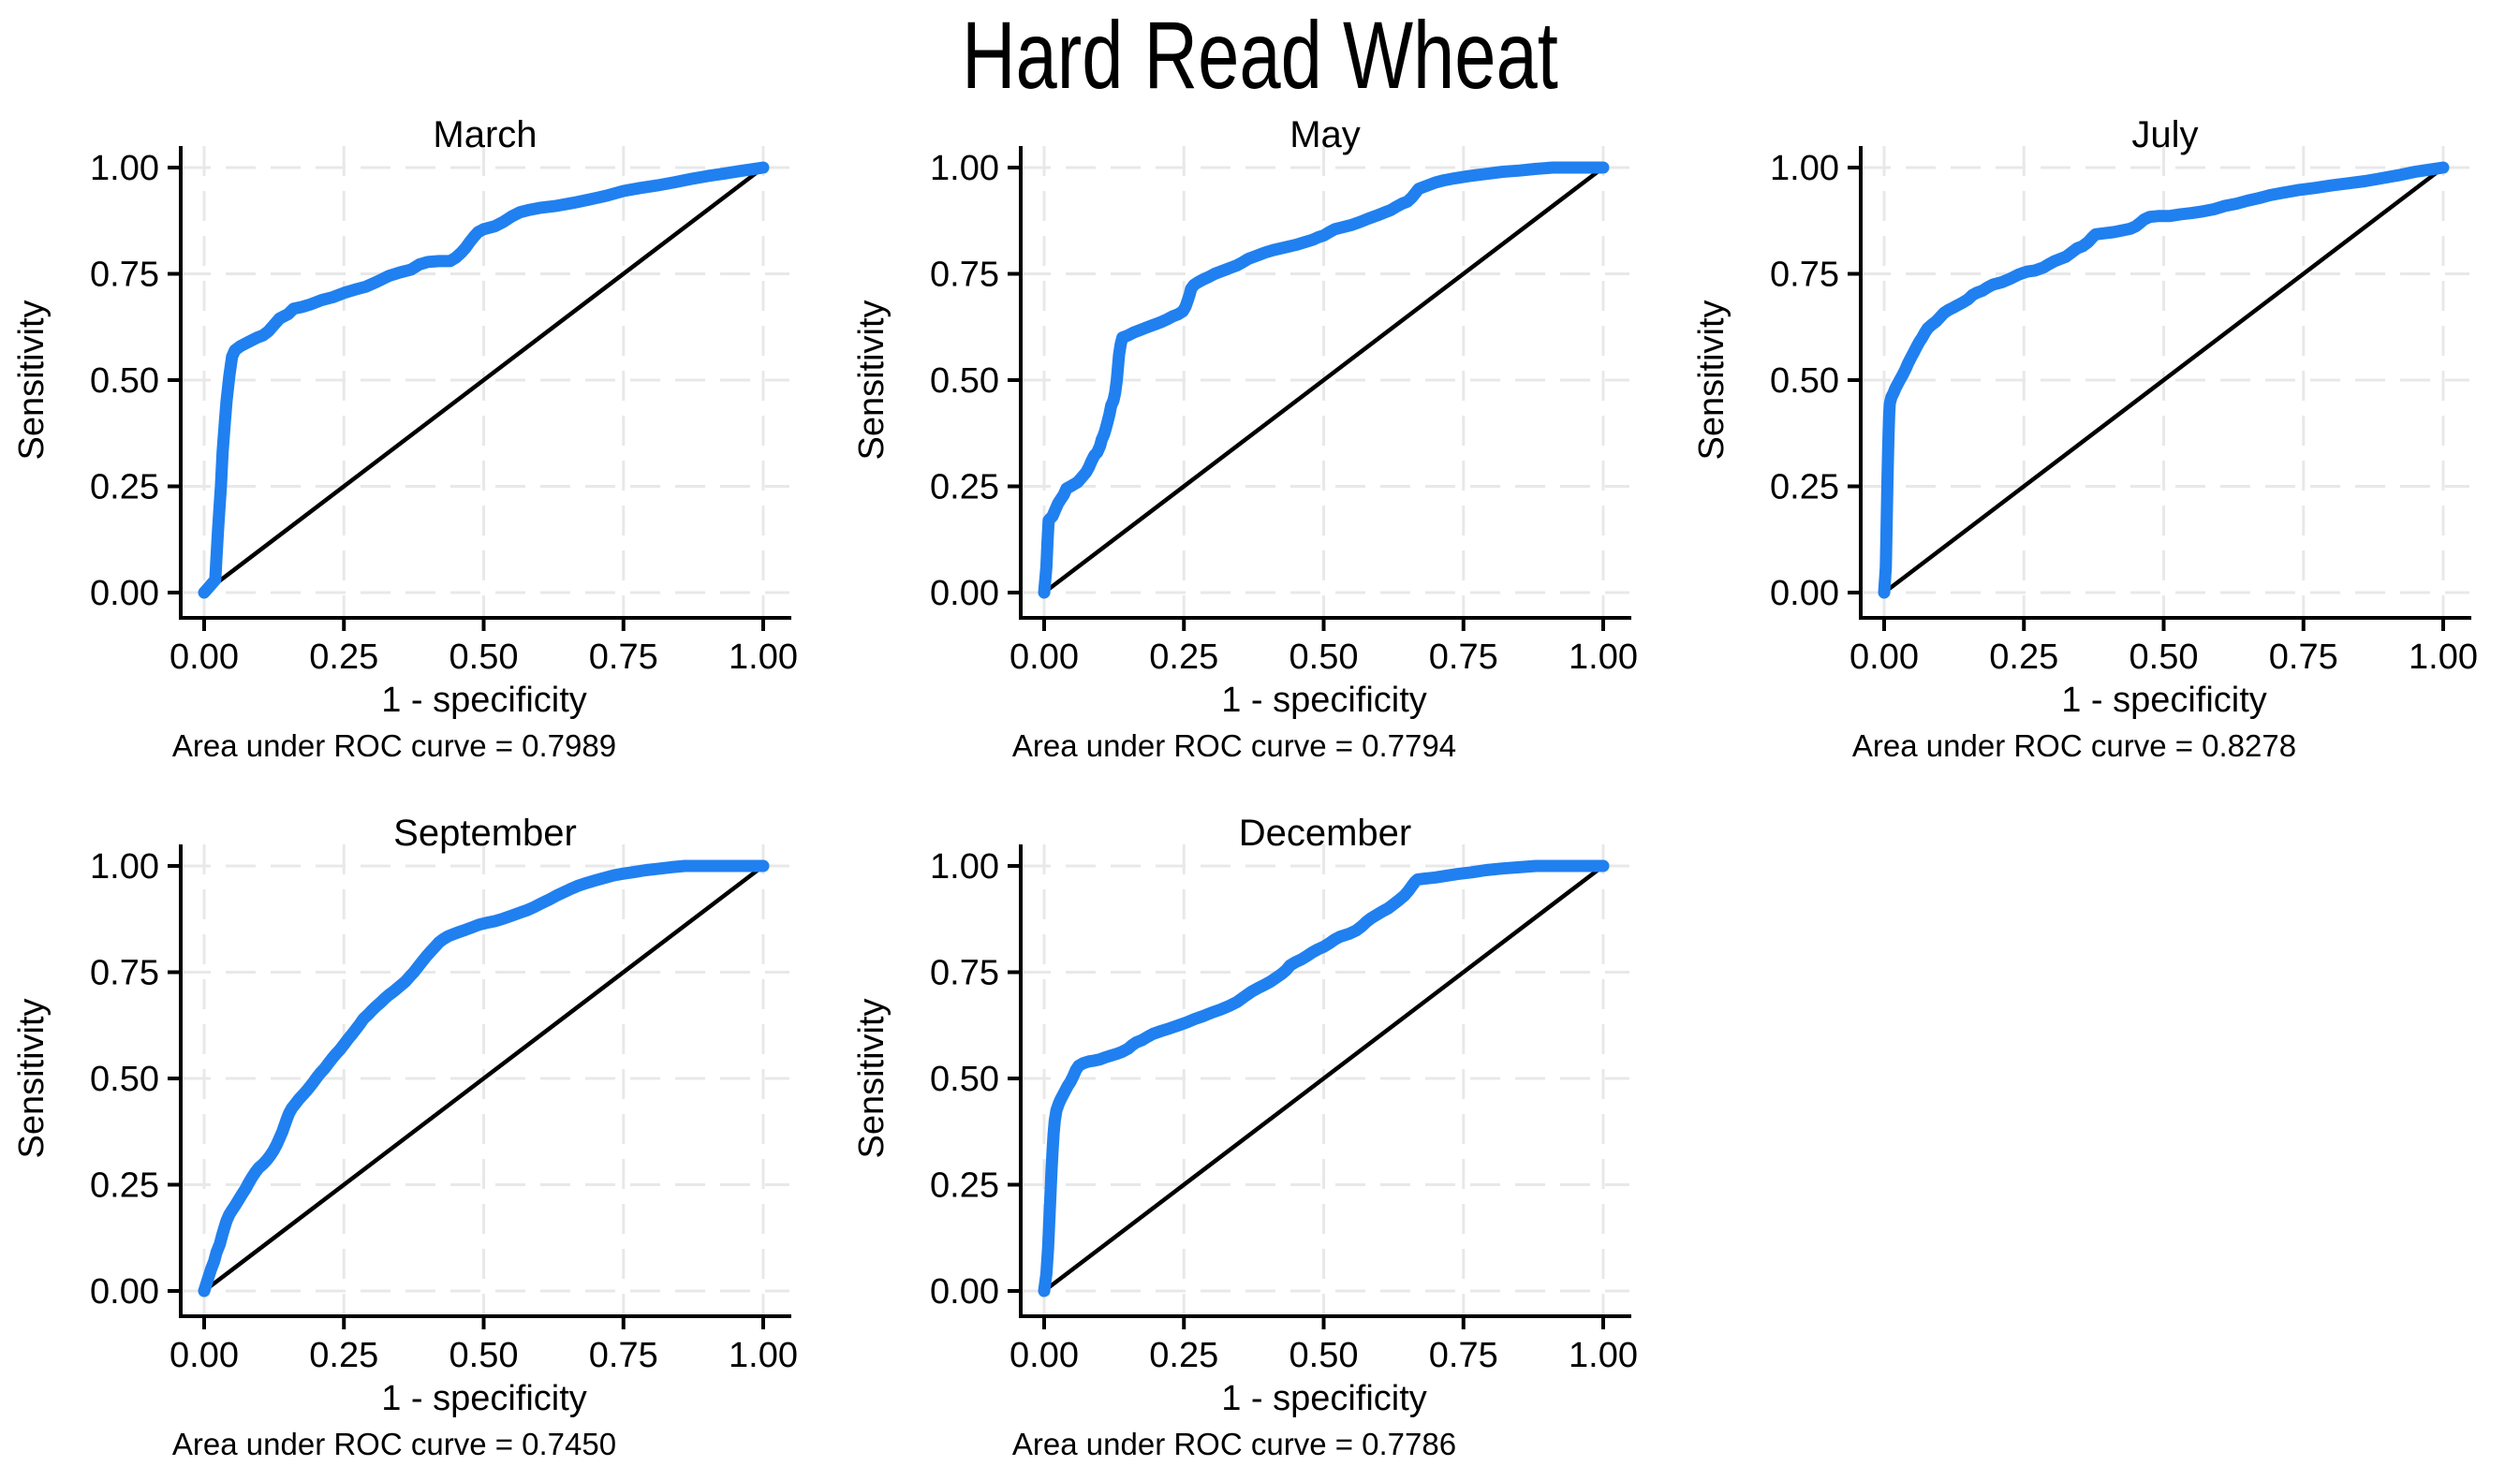  I want to click on subplot-title: December, so click(1325, 833).